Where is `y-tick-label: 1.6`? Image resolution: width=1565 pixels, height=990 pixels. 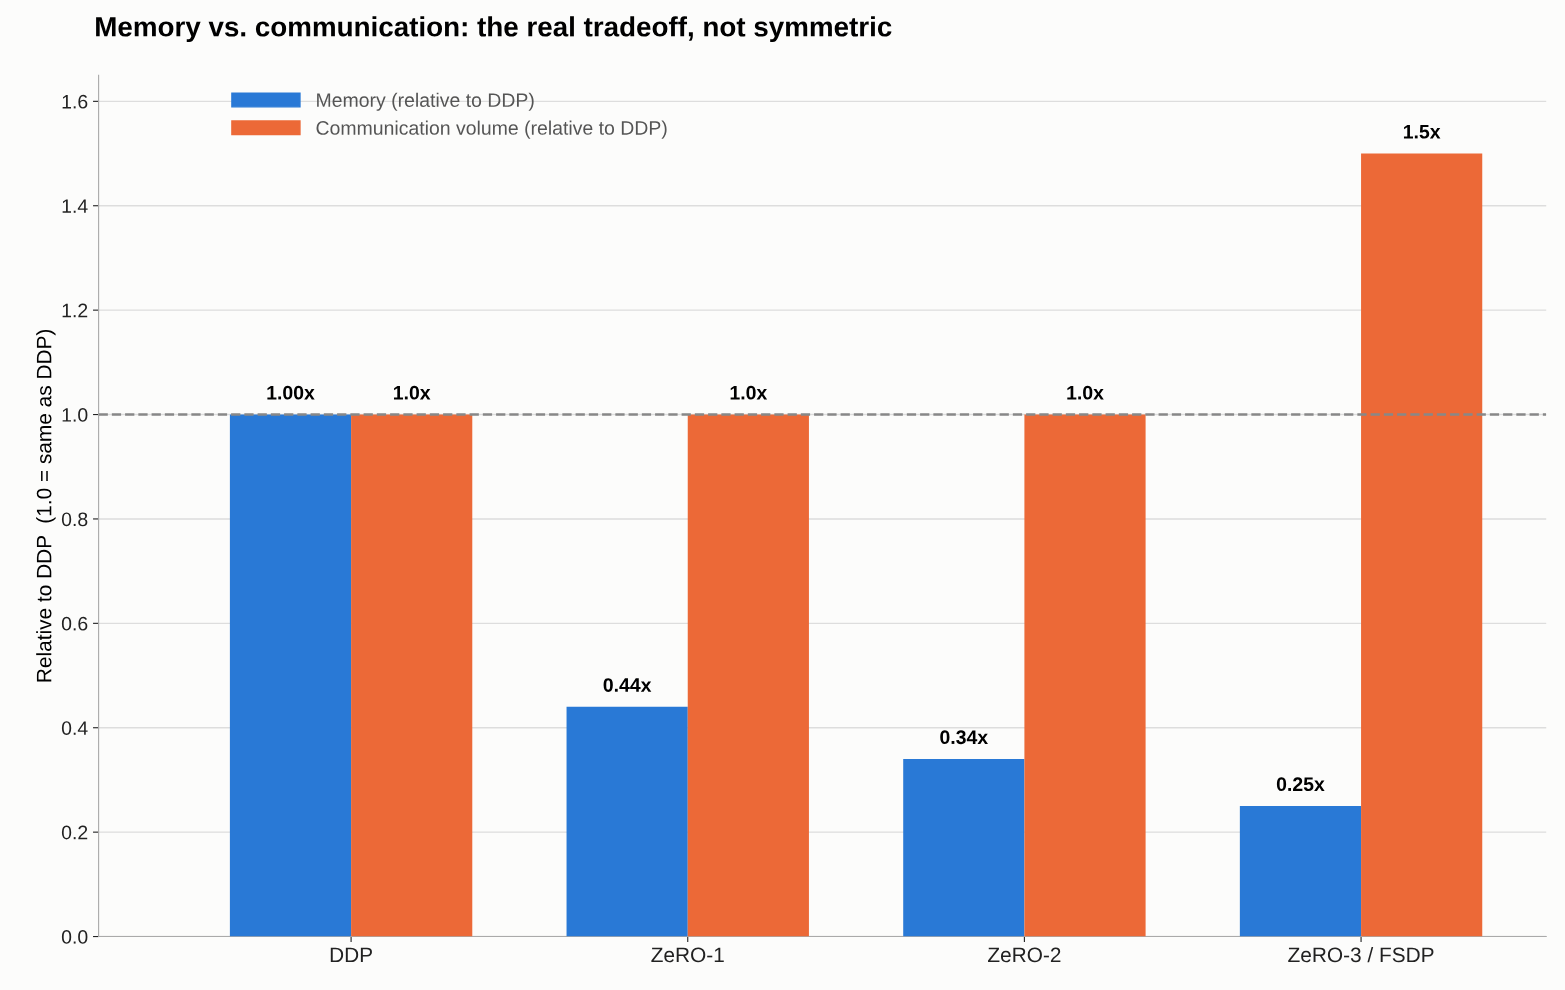
y-tick-label: 1.6 is located at coordinates (75, 101).